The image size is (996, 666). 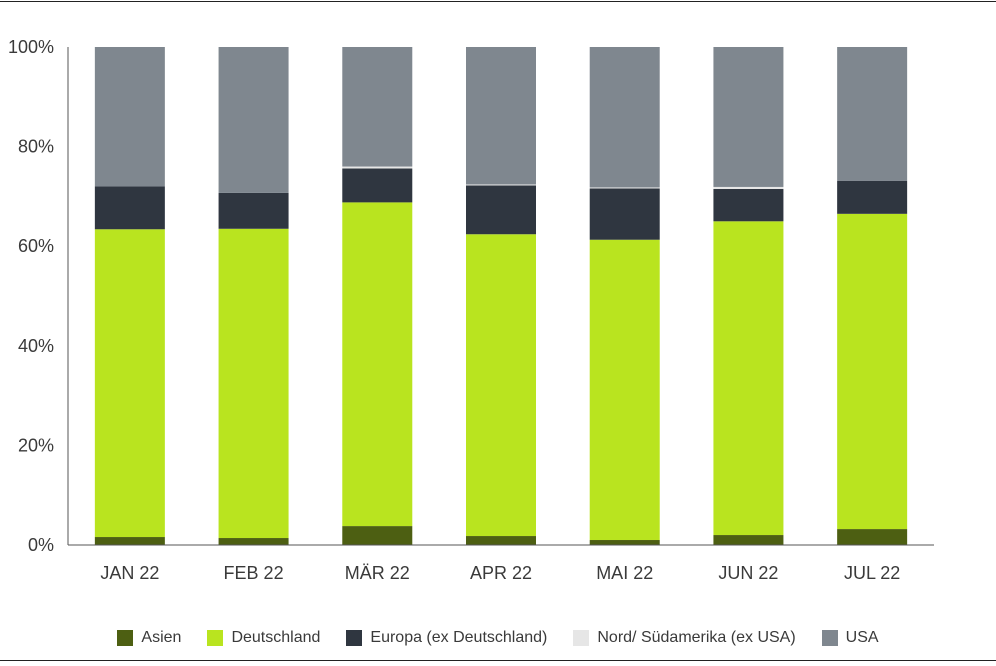 What do you see at coordinates (696, 637) in the screenshot?
I see `legend-label: Nord/ Südamerika (ex USA)` at bounding box center [696, 637].